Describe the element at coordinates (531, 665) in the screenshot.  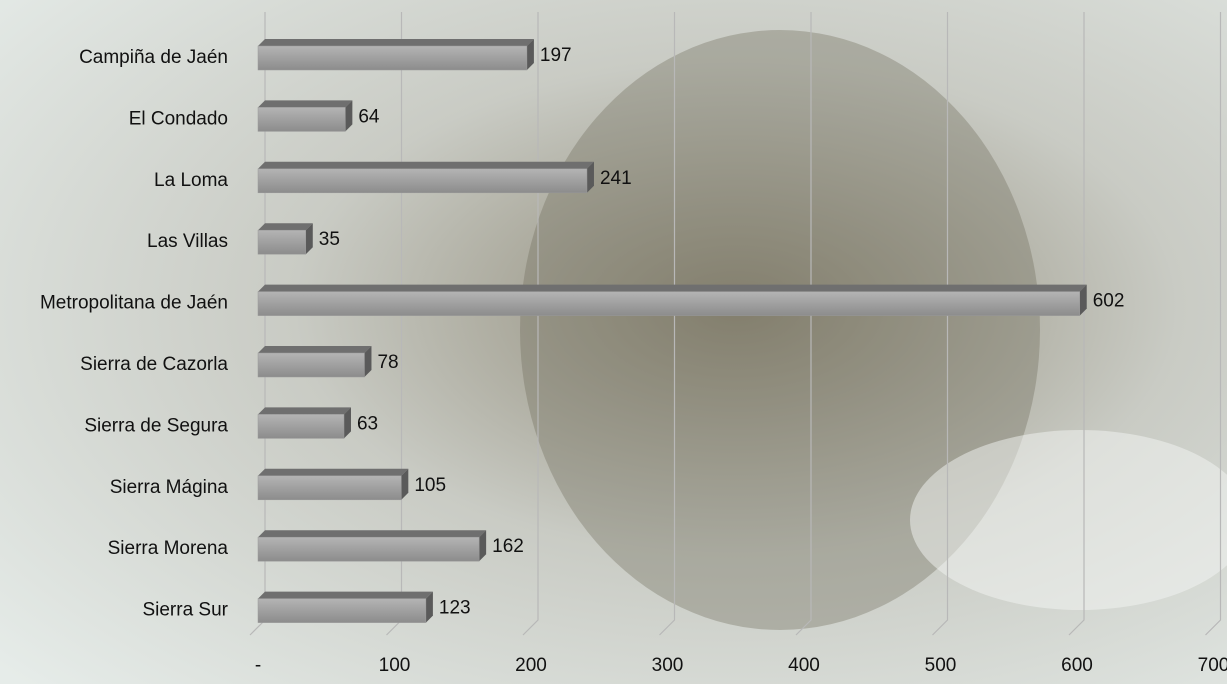
I see `x-tick-label: 200` at that location.